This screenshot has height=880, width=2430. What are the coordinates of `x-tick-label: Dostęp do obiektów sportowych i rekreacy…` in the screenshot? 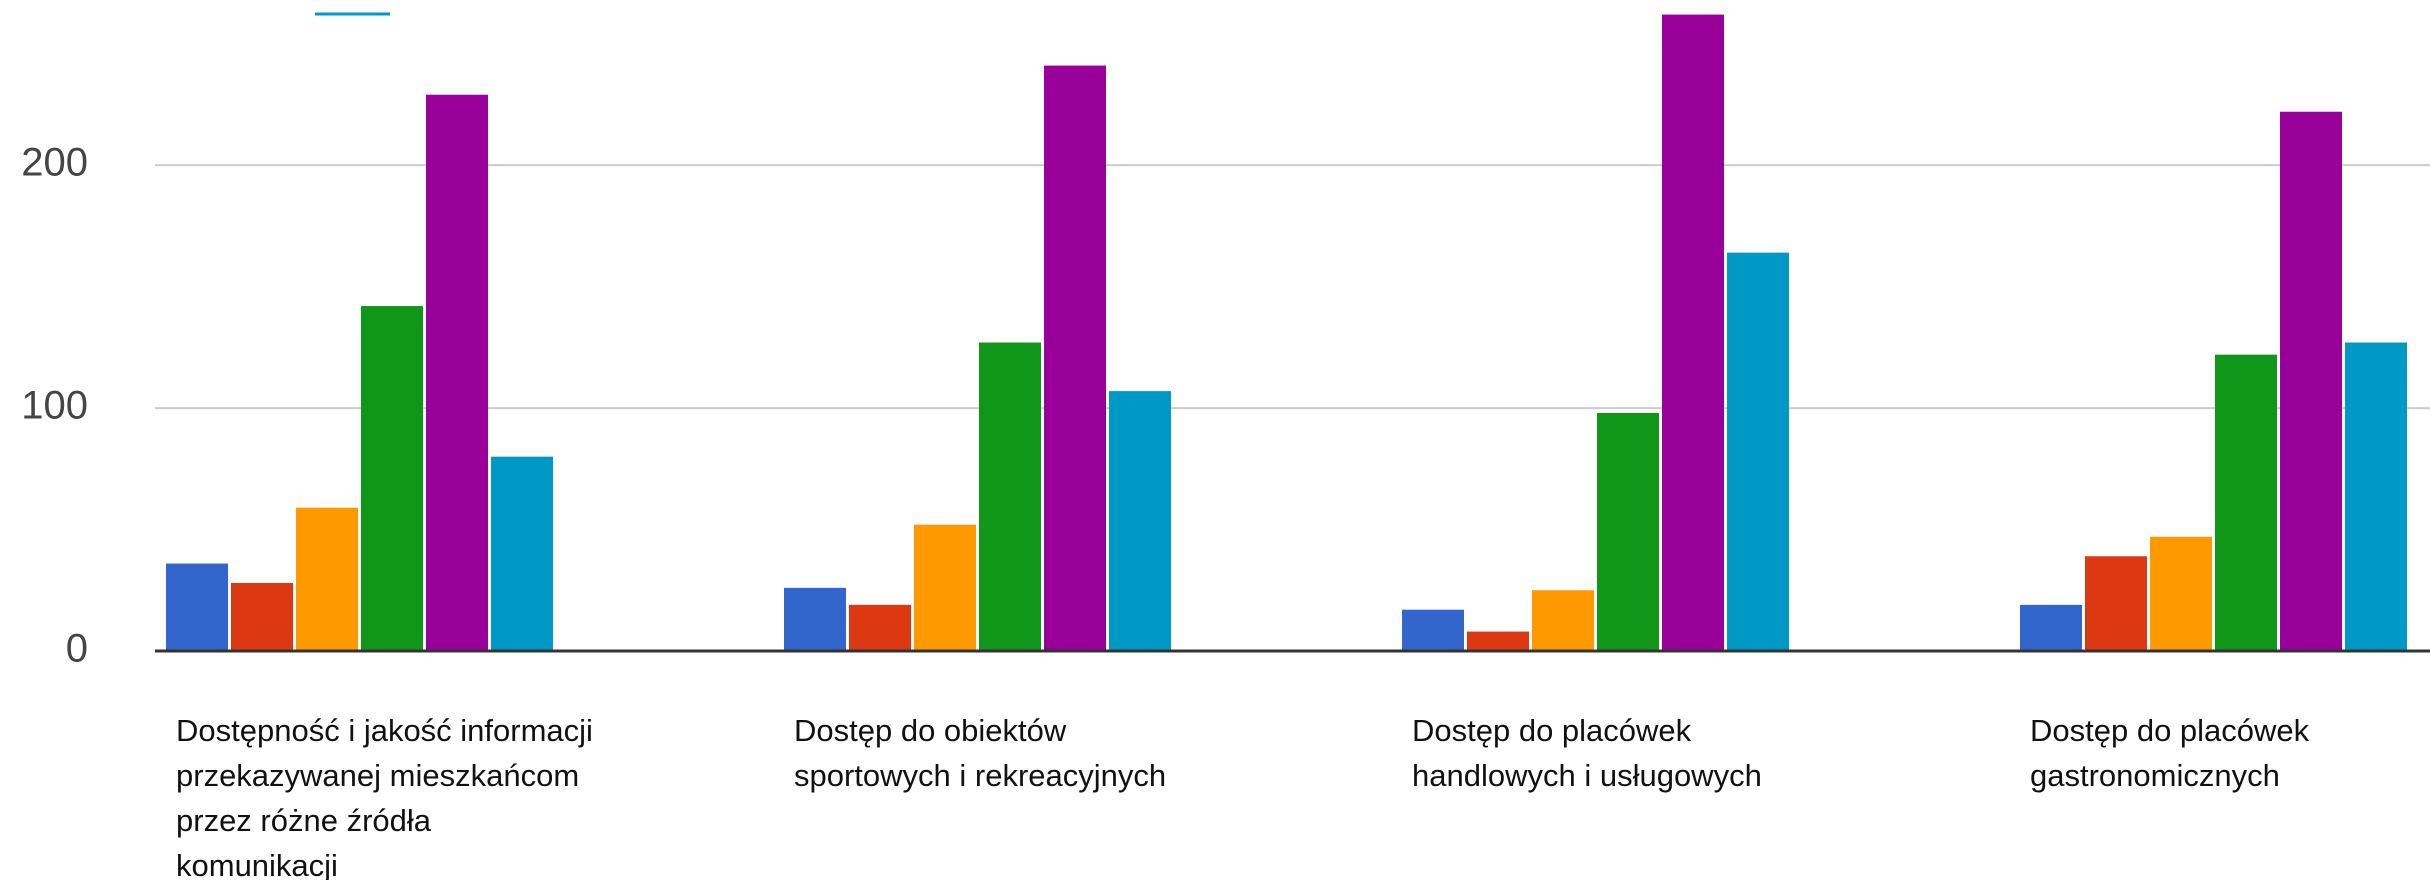 It's located at (980, 753).